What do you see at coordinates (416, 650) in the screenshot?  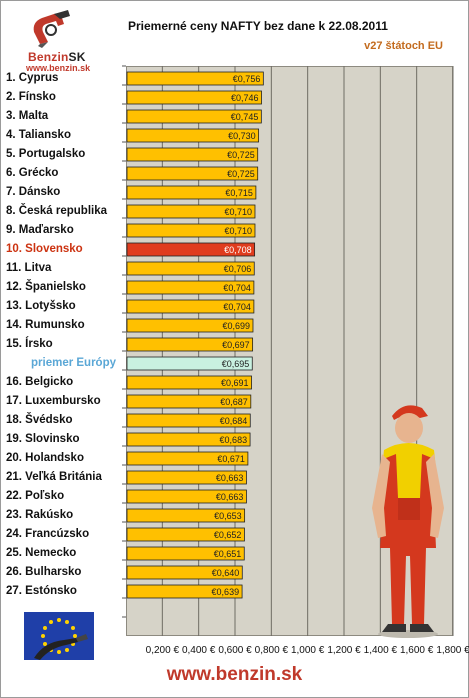 I see `x-tick-label: 1,600 €` at bounding box center [416, 650].